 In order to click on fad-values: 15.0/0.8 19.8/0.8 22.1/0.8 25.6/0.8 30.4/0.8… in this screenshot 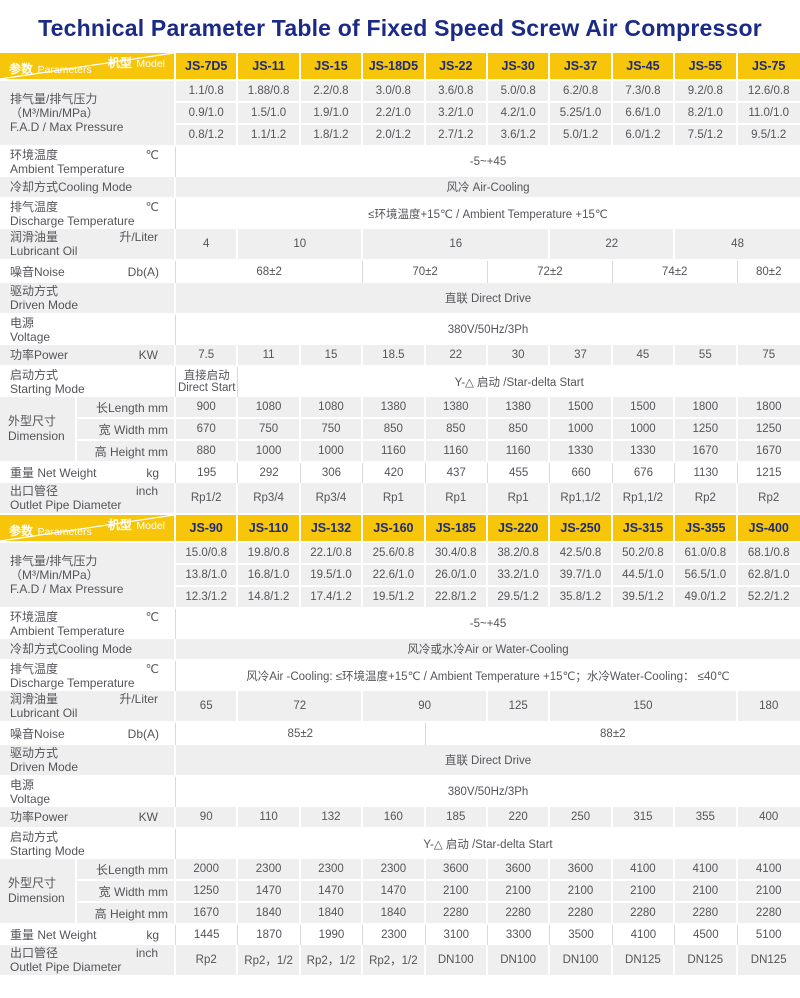, I will do `click(488, 575)`.